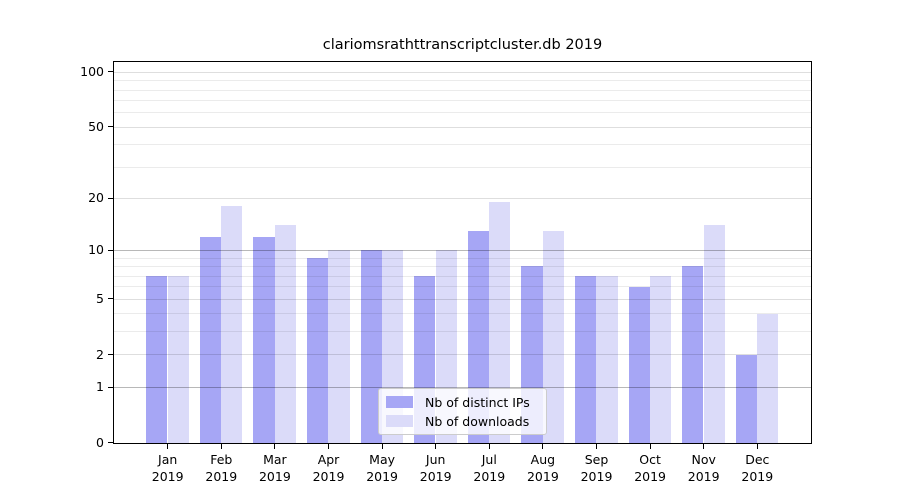 This screenshot has height=500, width=900. Describe the element at coordinates (543, 446) in the screenshot. I see `x-tick-aug` at that location.